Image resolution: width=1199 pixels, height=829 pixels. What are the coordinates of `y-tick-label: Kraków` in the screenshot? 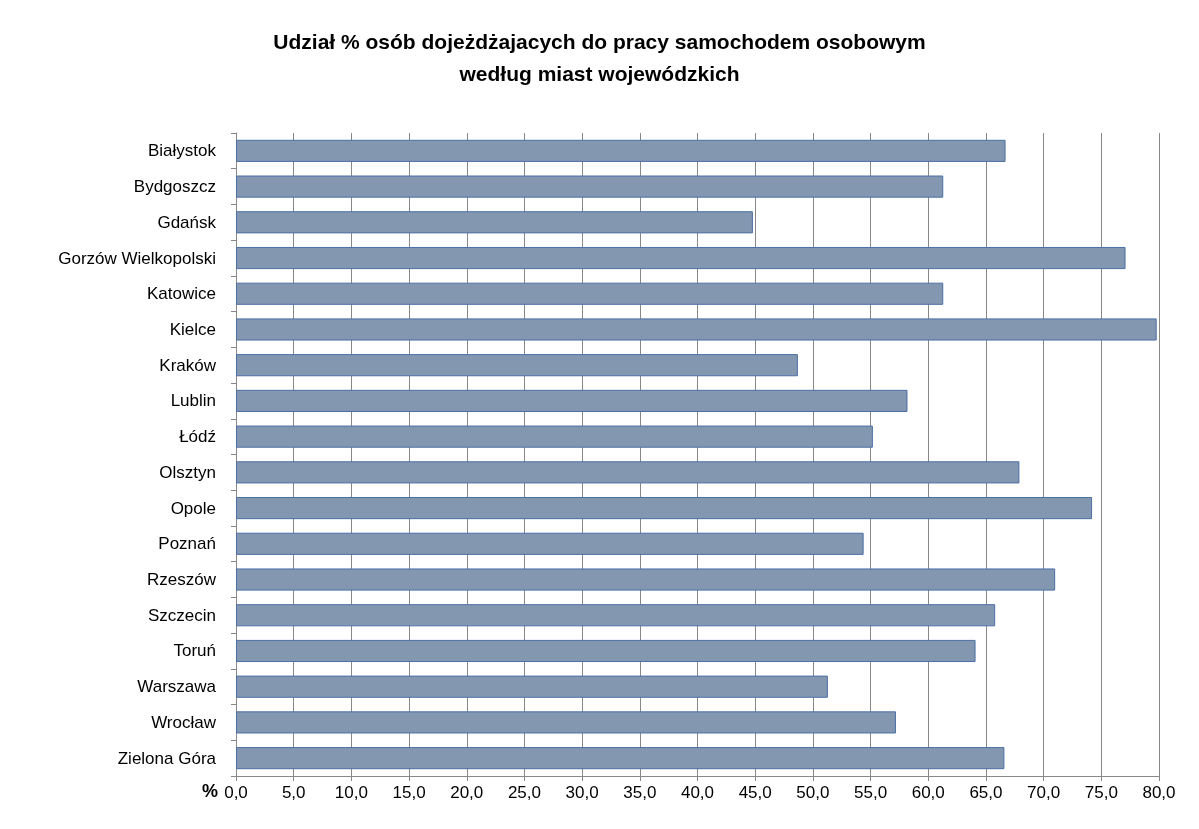 It's located at (188, 365).